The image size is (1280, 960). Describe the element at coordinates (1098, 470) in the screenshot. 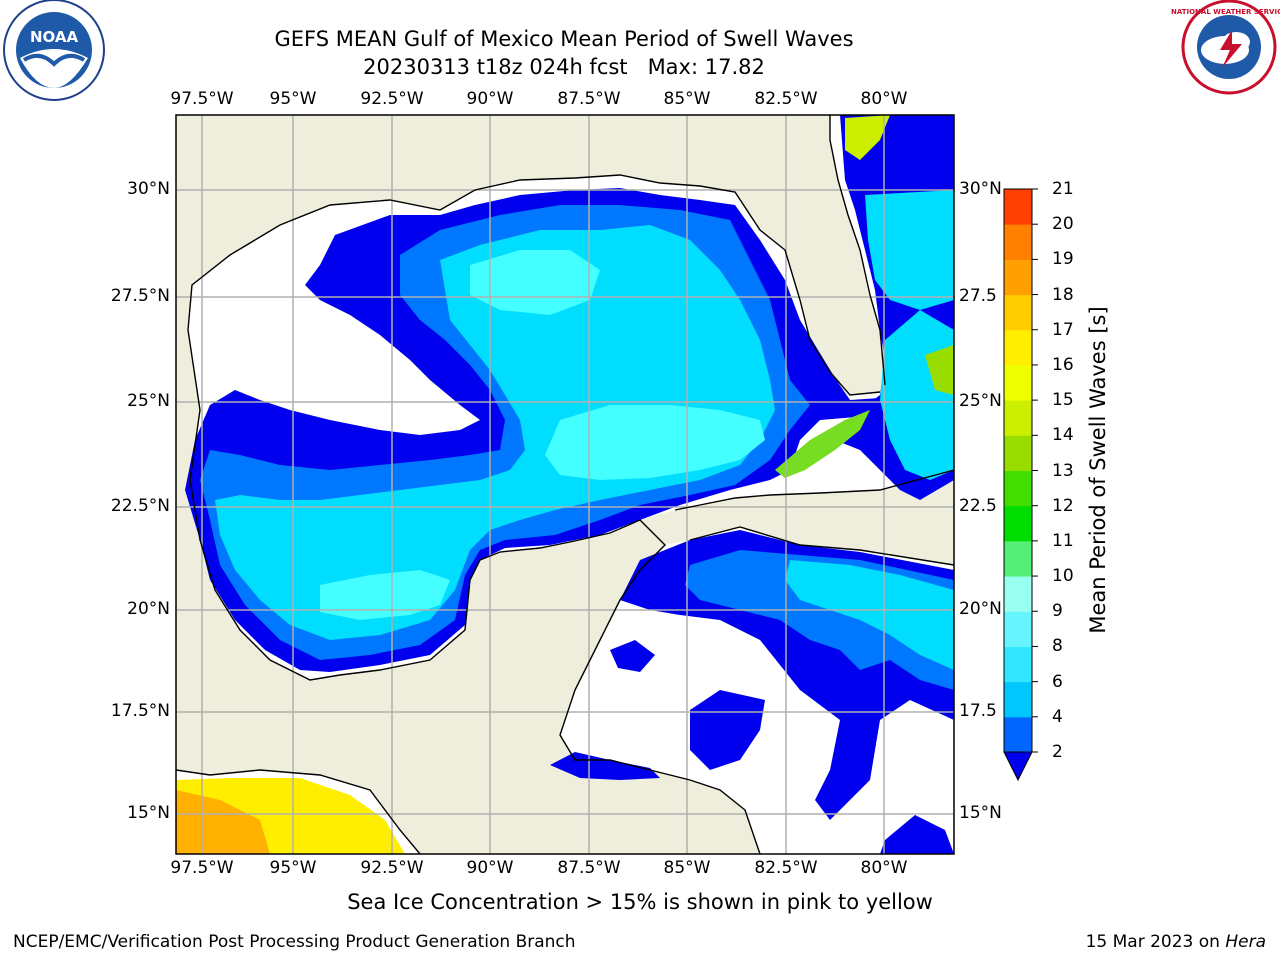

I see `colorbar-label: Mean Period of Swell Waves [s]` at that location.